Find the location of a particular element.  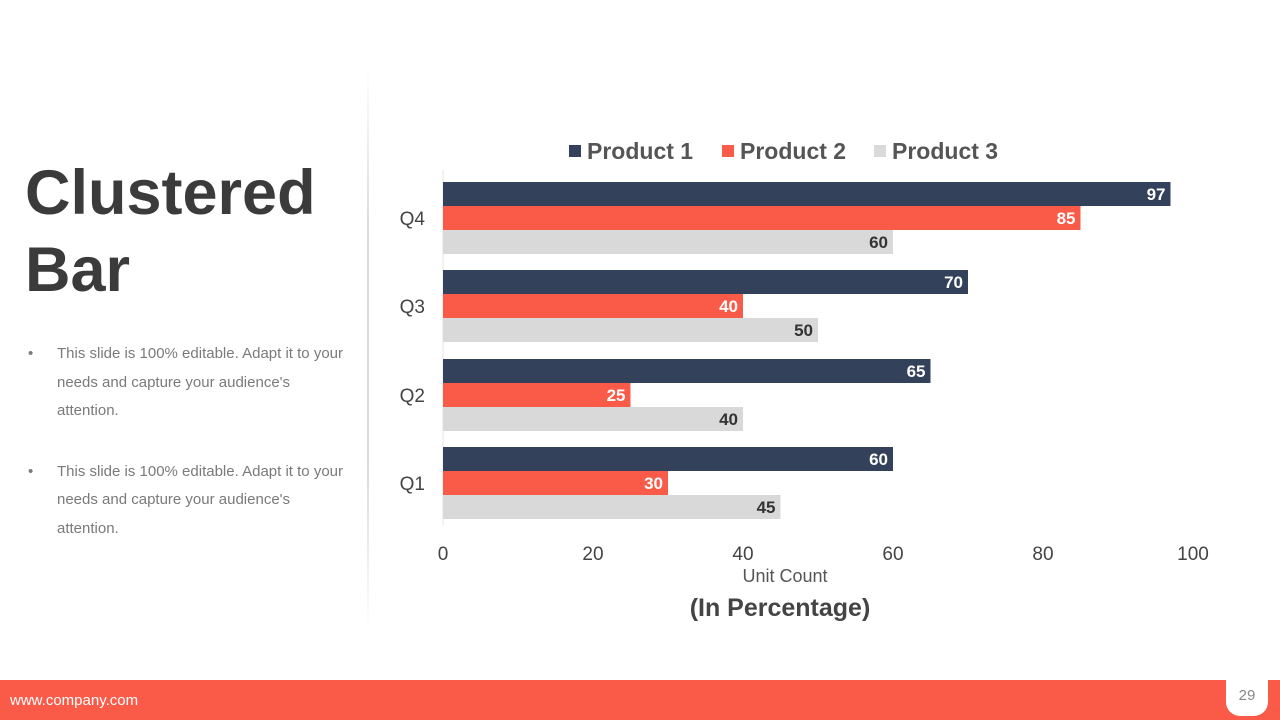

data-label: 70 is located at coordinates (953, 282).